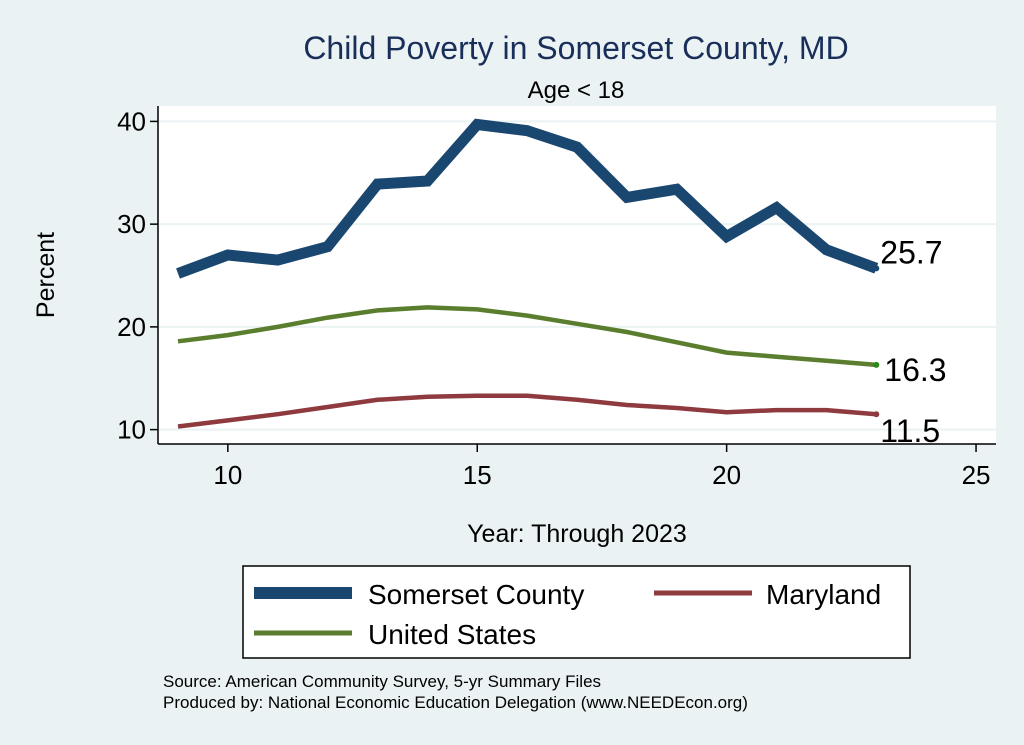  Describe the element at coordinates (823, 594) in the screenshot. I see `legend-label-maryland: Maryland` at that location.